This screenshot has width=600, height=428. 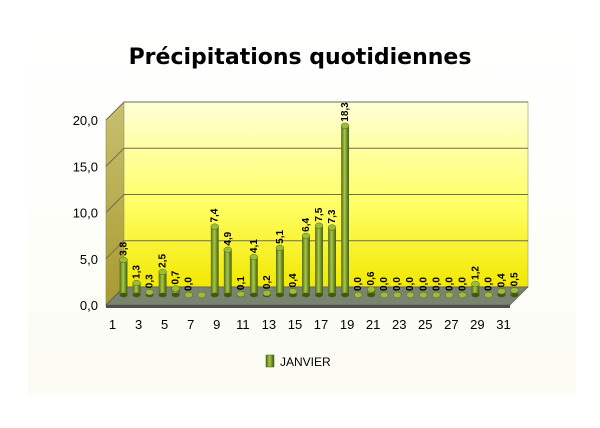 What do you see at coordinates (85, 166) in the screenshot?
I see `y-tick-label: 15,0` at bounding box center [85, 166].